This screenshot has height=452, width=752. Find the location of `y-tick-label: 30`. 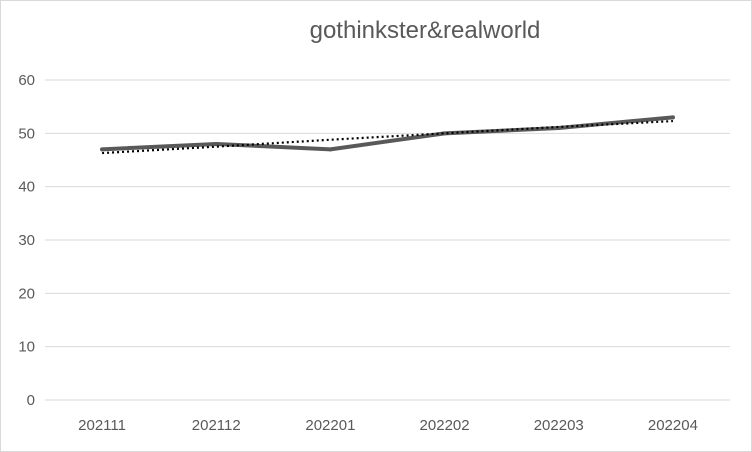

y-tick-label: 30 is located at coordinates (26, 240).